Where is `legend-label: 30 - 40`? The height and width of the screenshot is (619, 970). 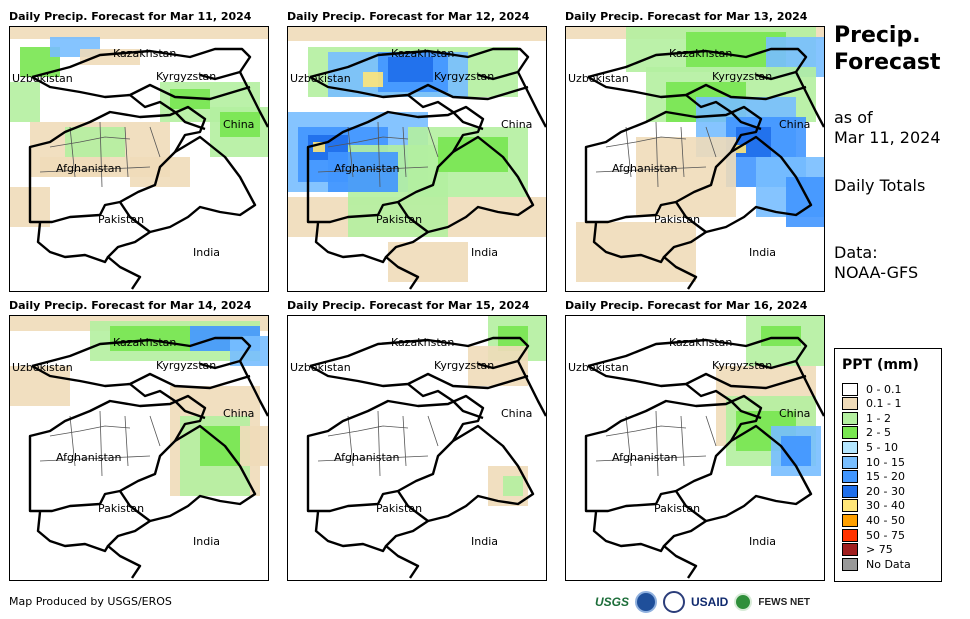 legend-label: 30 - 40 is located at coordinates (885, 506).